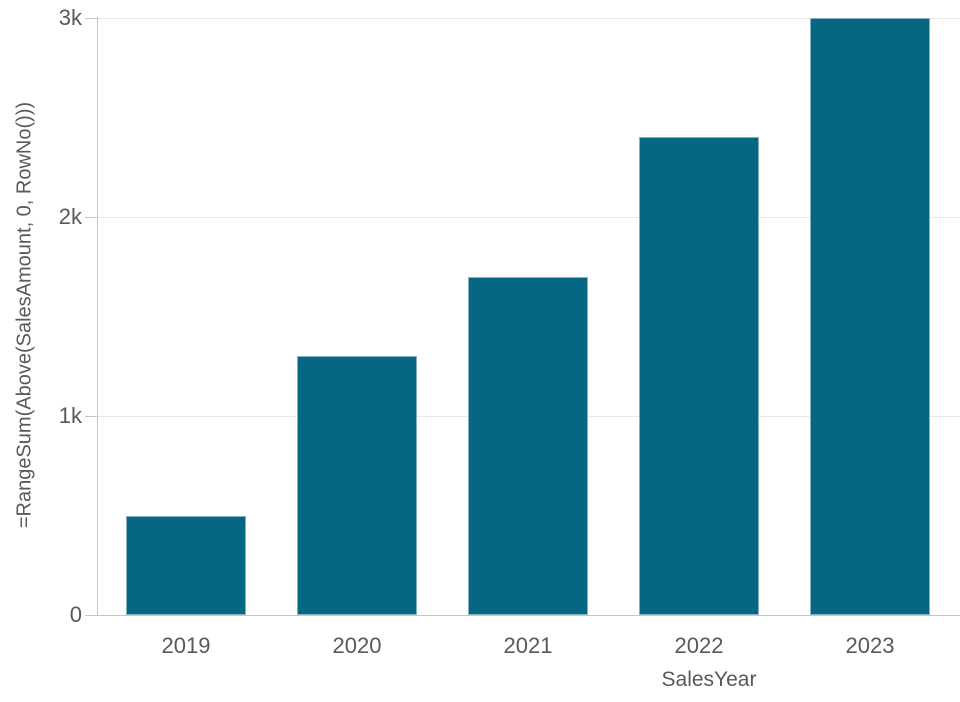 The height and width of the screenshot is (702, 960). What do you see at coordinates (186, 645) in the screenshot?
I see `x-tick-label-2019: 2019` at bounding box center [186, 645].